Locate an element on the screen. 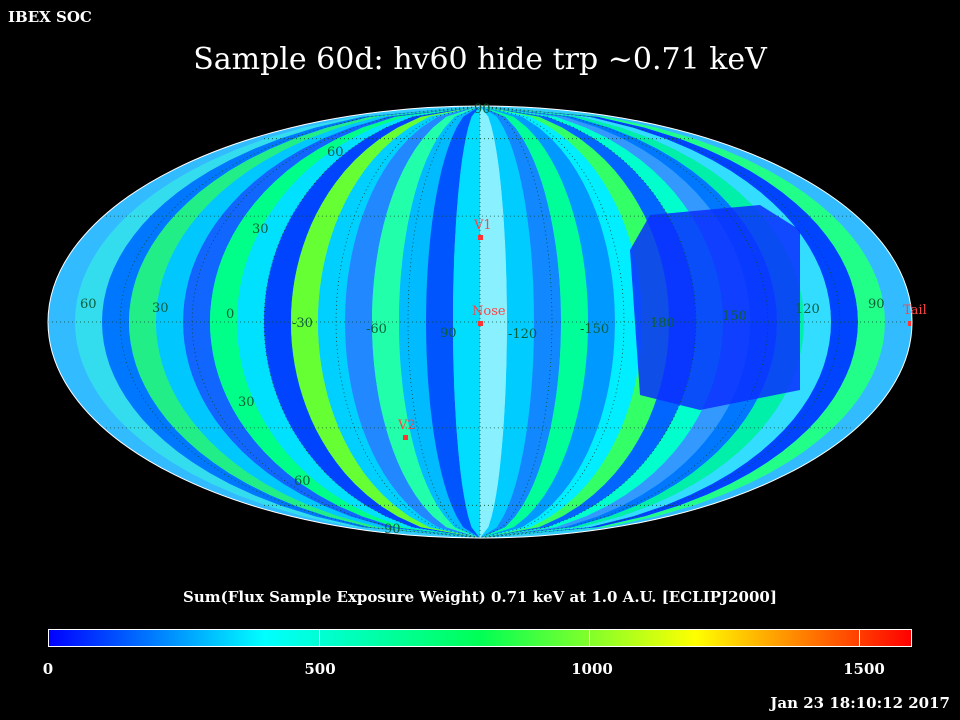 The image size is (960, 720). lon-label: -120 is located at coordinates (522, 334).